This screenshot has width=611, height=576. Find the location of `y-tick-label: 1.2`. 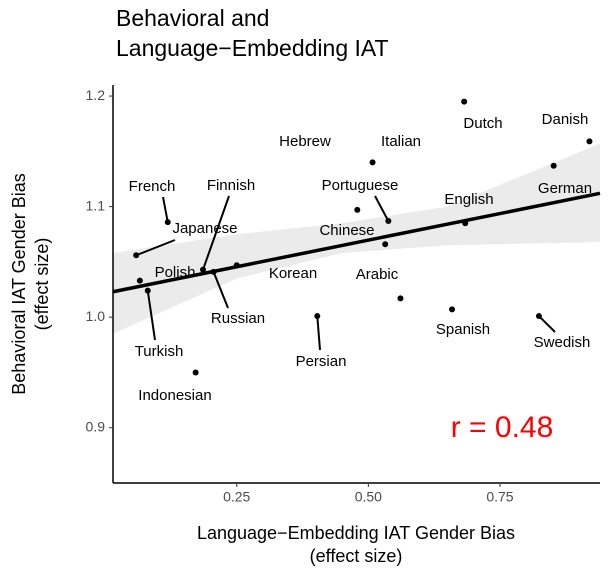

y-tick-label: 1.2 is located at coordinates (96, 95).